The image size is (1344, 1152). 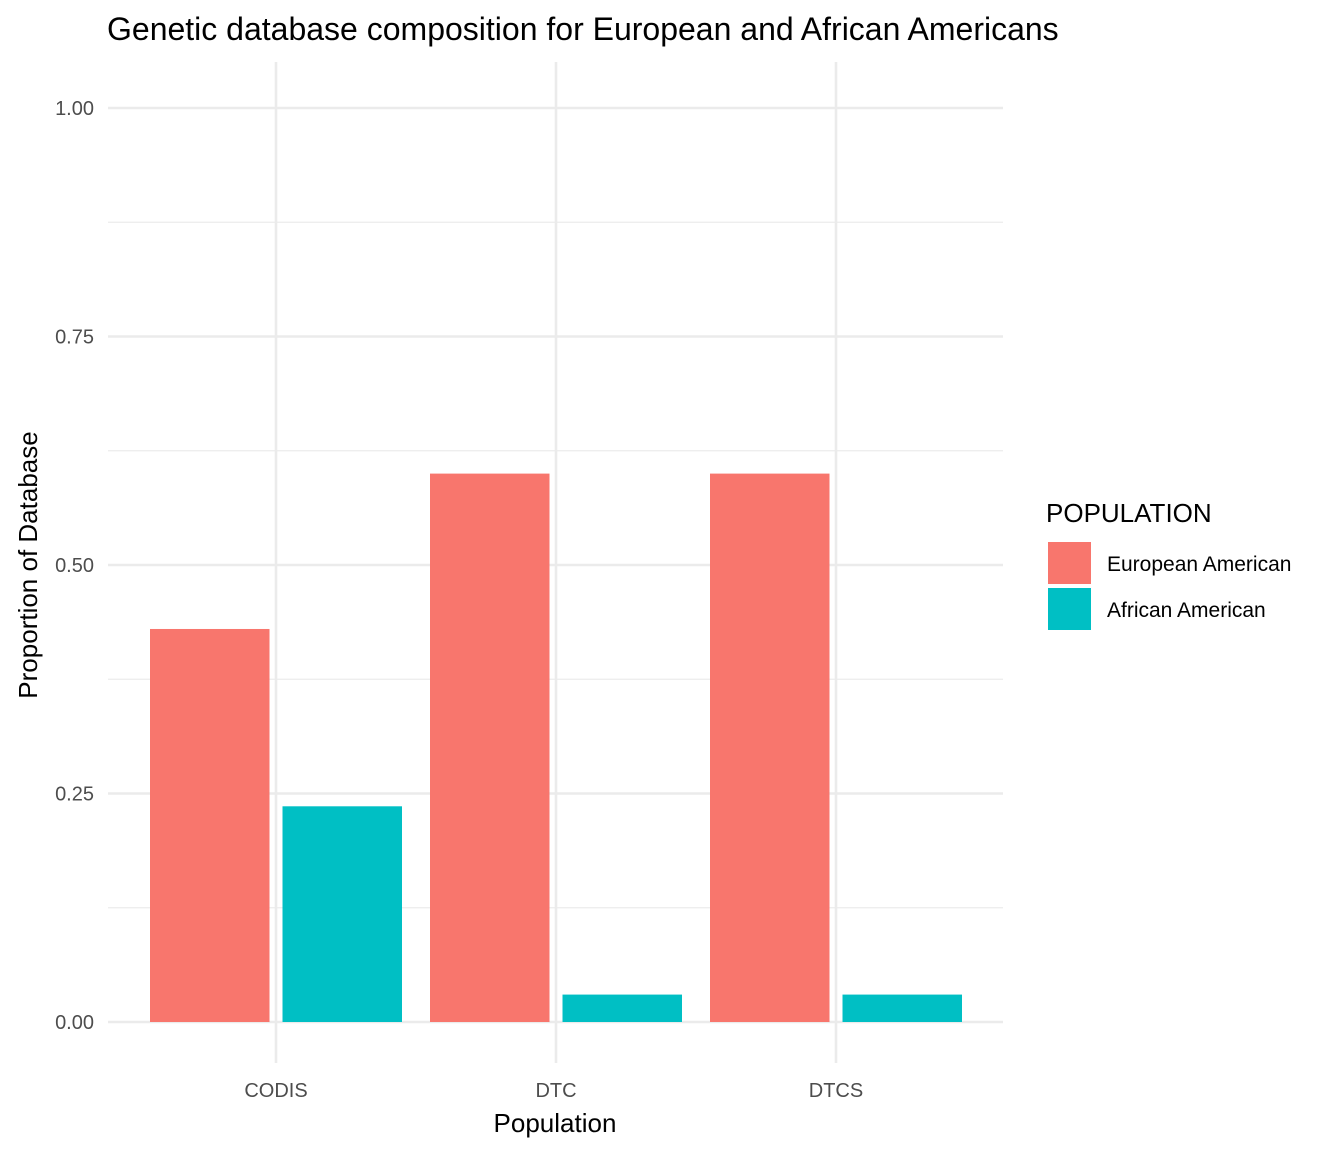 I want to click on y-tick-label: 0.00, so click(x=74, y=1023).